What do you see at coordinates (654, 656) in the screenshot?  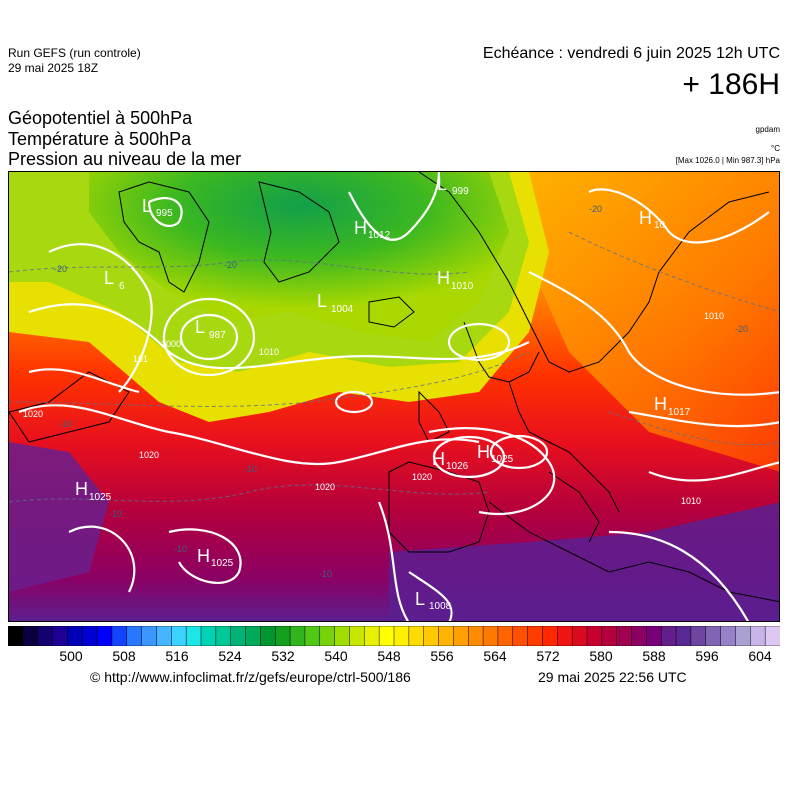 I see `colorbar-tick-label: 588` at bounding box center [654, 656].